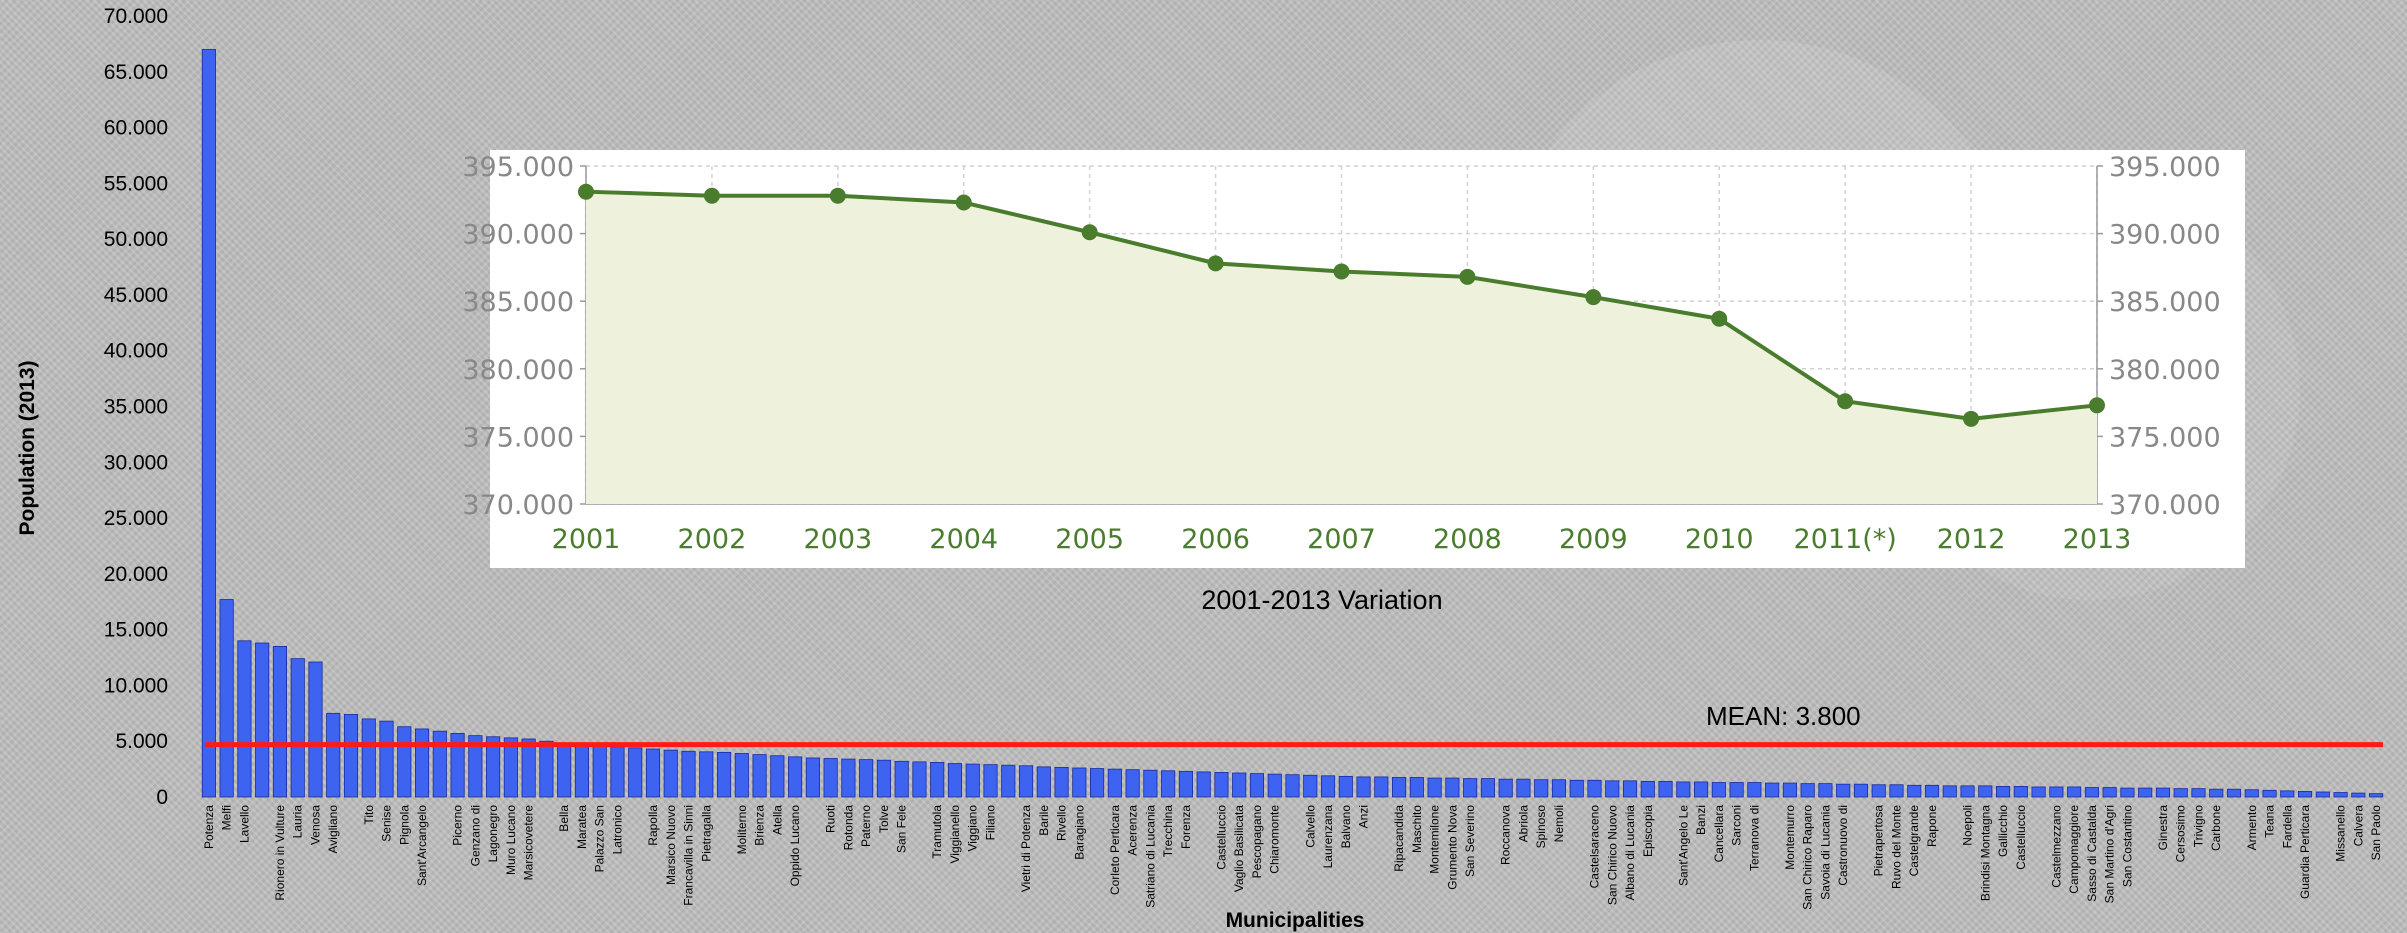  Describe the element at coordinates (2165, 370) in the screenshot. I see `inset-y-tick-label: 380.000` at that location.